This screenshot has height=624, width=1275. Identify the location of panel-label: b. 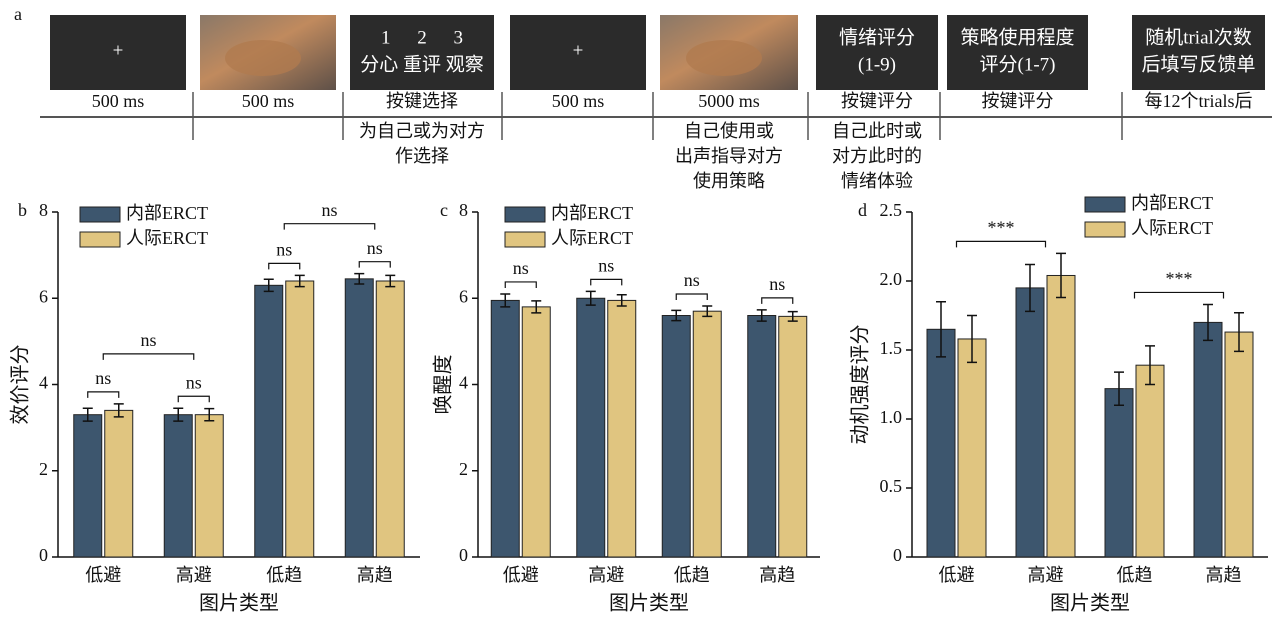
(22, 210).